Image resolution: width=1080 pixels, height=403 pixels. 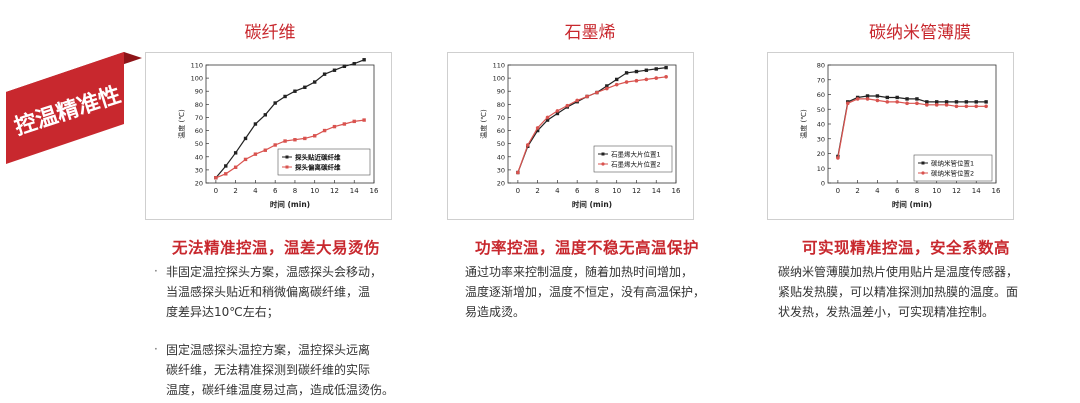 I want to click on plot-frame, so click(x=290, y=124).